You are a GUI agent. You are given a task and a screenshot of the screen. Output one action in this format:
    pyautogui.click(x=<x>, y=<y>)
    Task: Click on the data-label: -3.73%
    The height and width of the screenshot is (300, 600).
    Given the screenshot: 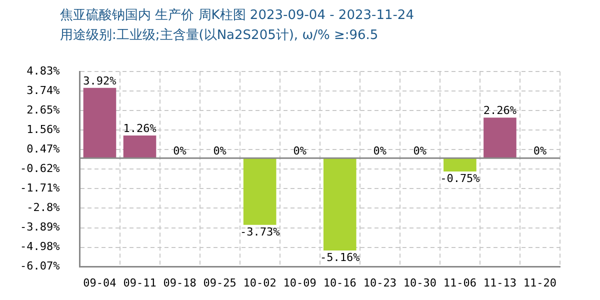 What is the action you would take?
    pyautogui.click(x=260, y=231)
    